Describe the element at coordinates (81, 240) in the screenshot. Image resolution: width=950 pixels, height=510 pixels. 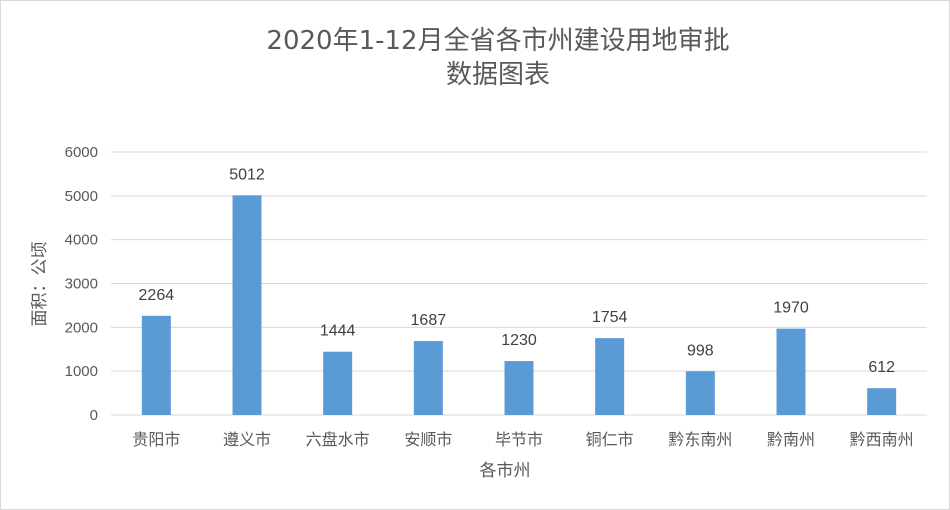
I see `y-tick-label: 4000` at that location.